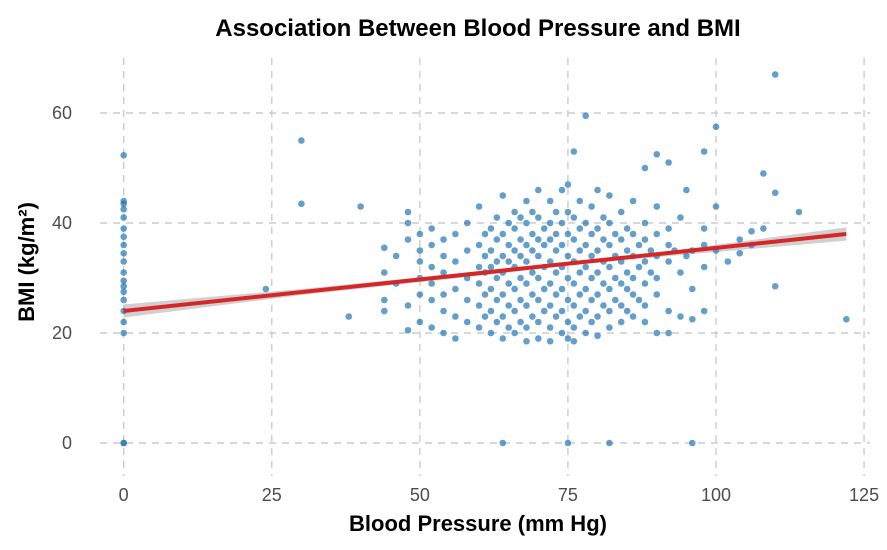 The width and height of the screenshot is (887, 550). What do you see at coordinates (420, 495) in the screenshot?
I see `x-tick-label: 50` at bounding box center [420, 495].